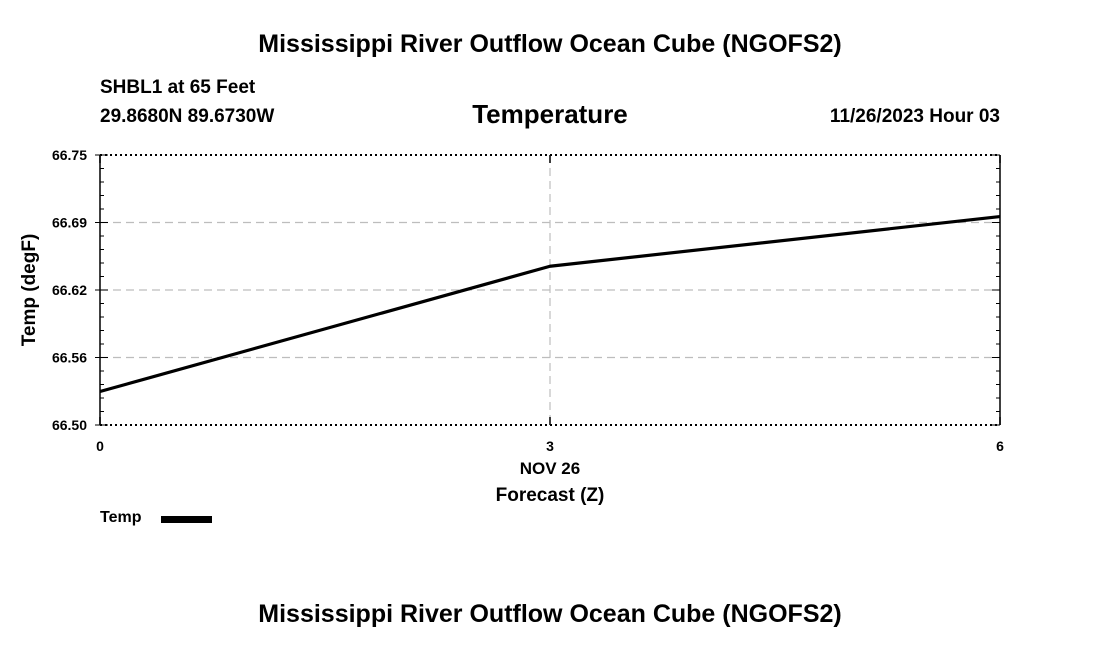 This screenshot has width=1100, height=650. What do you see at coordinates (178, 87) in the screenshot?
I see `station-label: SHBL1 at 65 Feet` at bounding box center [178, 87].